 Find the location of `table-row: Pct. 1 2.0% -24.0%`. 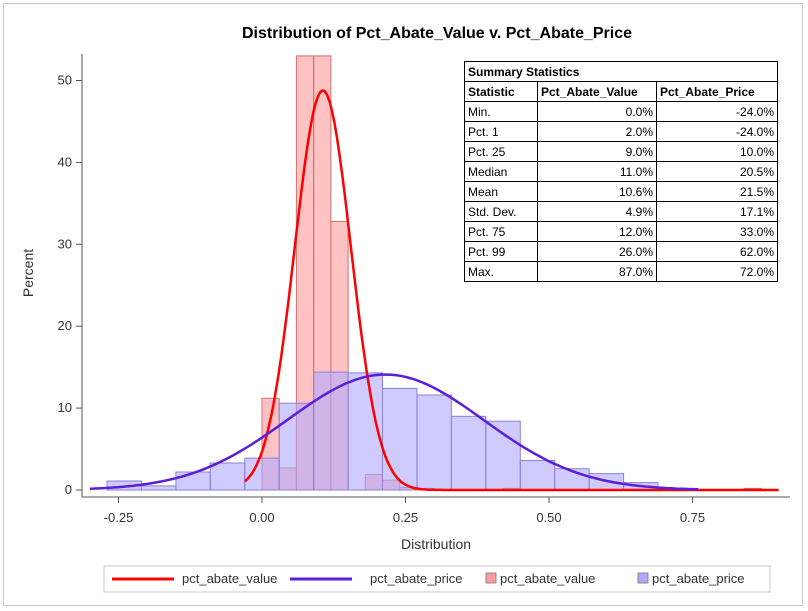

table-row: Pct. 1 2.0% -24.0% is located at coordinates (621, 131).